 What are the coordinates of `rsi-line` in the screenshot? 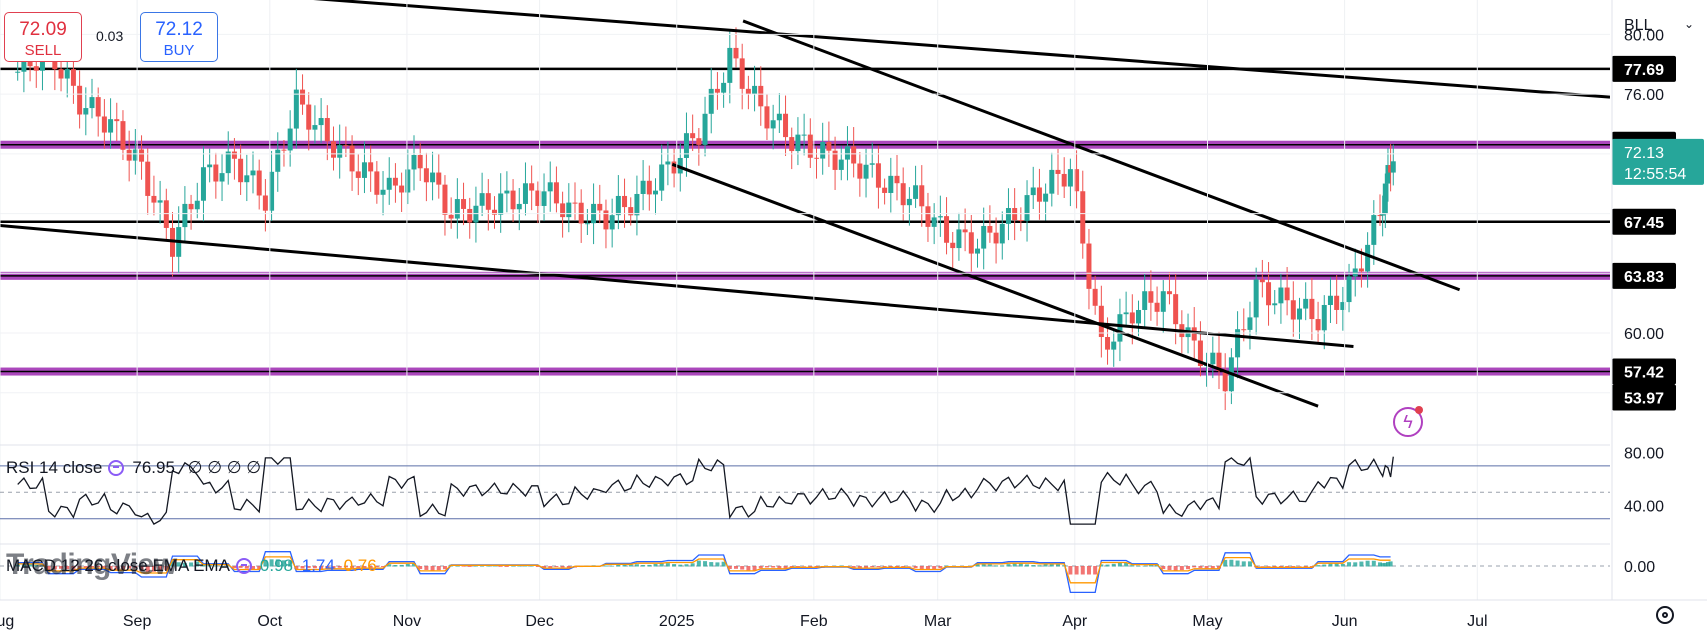 It's located at (705, 490).